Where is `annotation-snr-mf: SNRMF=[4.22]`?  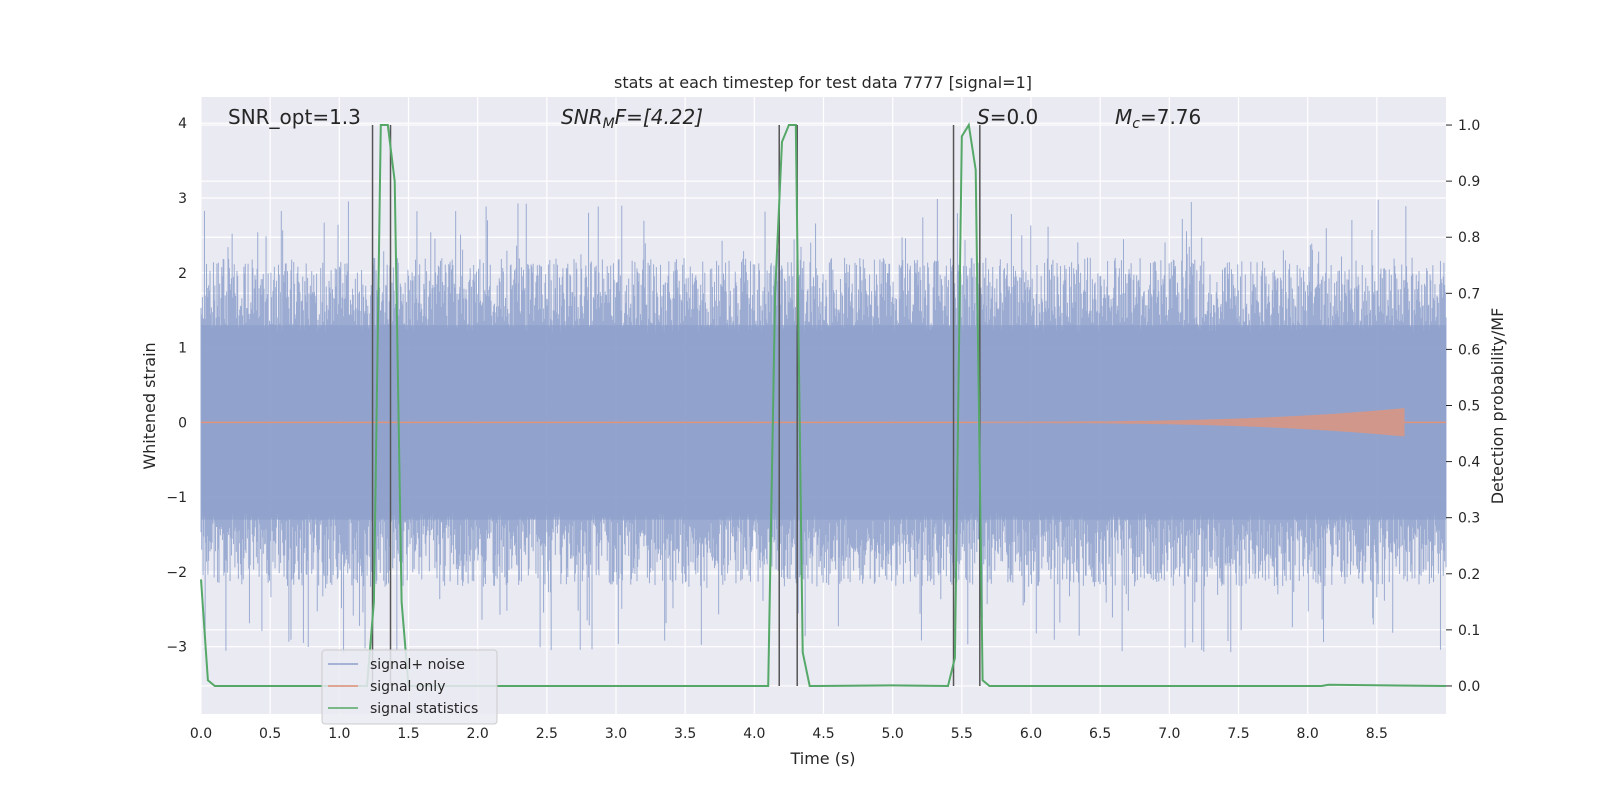
annotation-snr-mf: SNRMF=[4.22] is located at coordinates (632, 118).